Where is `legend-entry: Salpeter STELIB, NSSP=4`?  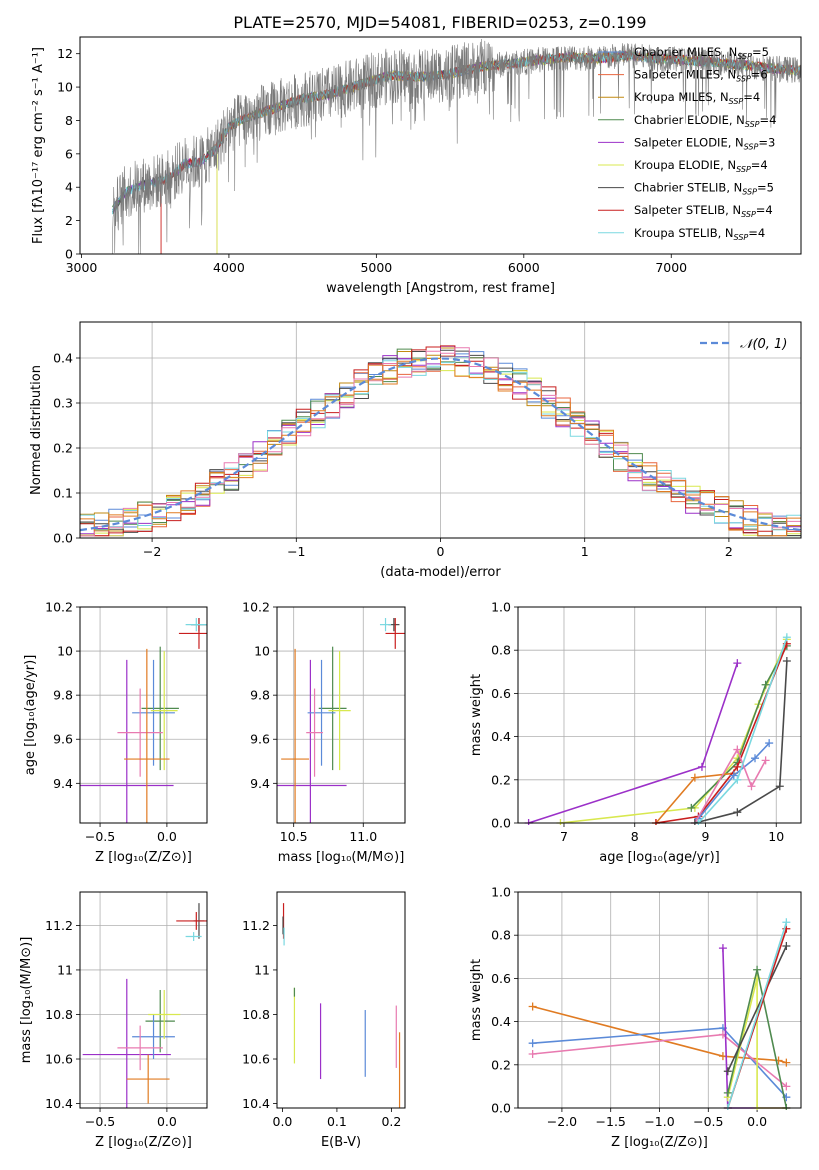 legend-entry: Salpeter STELIB, NSSP=4 is located at coordinates (685, 211).